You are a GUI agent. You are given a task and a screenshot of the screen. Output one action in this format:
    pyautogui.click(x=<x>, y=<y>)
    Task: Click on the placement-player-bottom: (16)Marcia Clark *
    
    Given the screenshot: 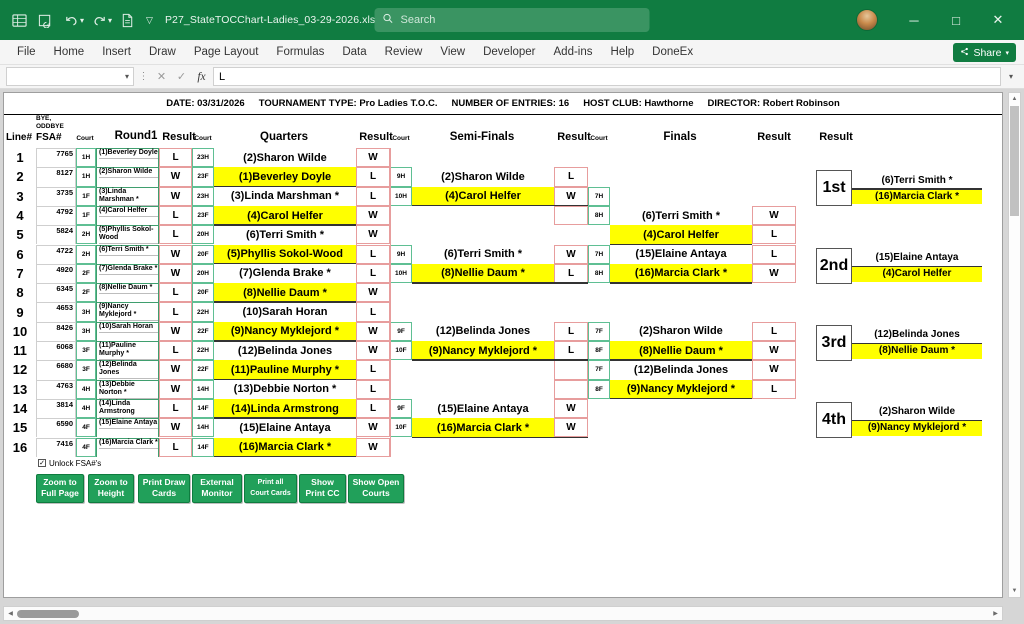 What is the action you would take?
    pyautogui.click(x=917, y=196)
    